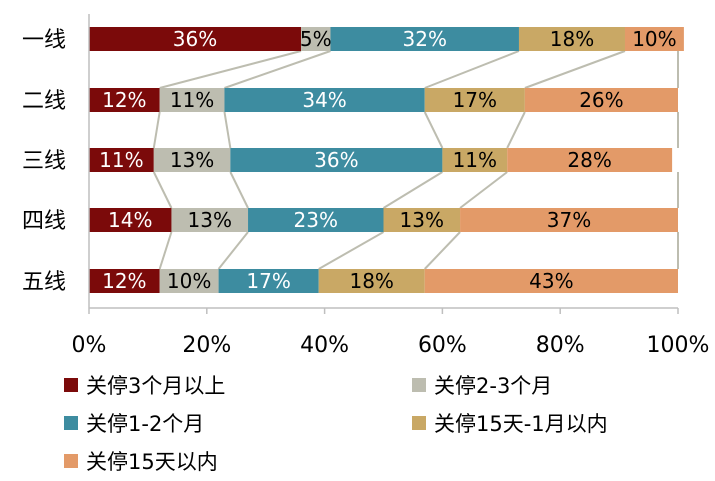  Describe the element at coordinates (493, 386) in the screenshot. I see `legend-label: 关停2-3个月` at that location.